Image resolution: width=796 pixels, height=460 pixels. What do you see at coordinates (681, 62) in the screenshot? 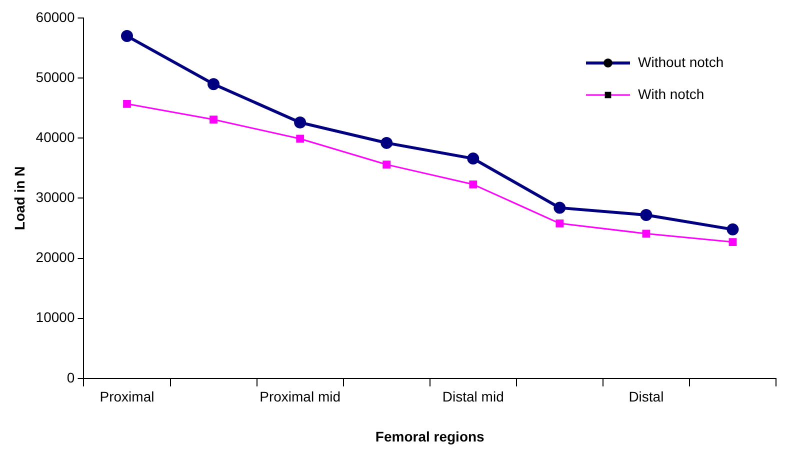
I see `legend-label: Without notch` at bounding box center [681, 62].